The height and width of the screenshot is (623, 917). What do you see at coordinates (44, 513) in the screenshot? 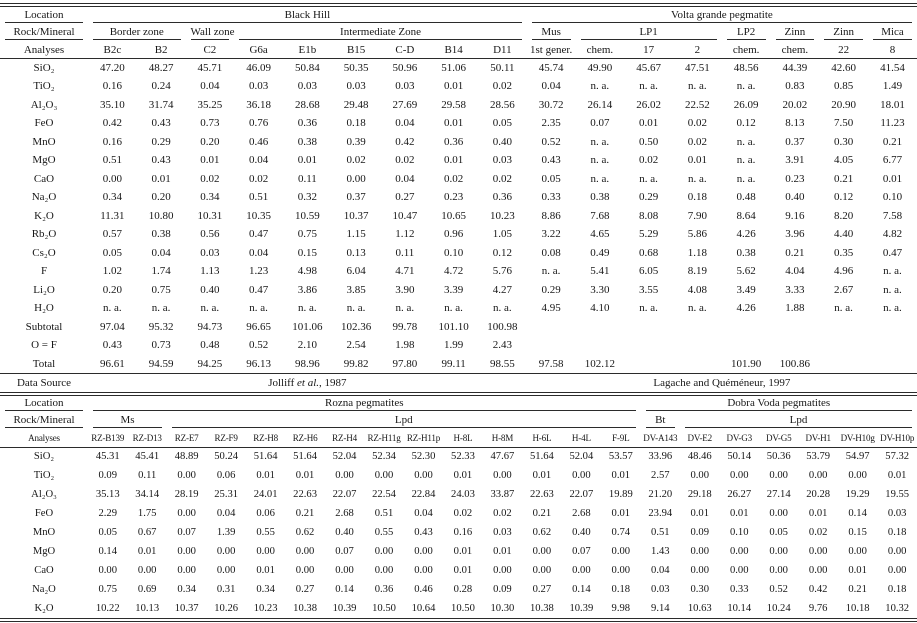
I see `row-label: FeO` at bounding box center [44, 513].